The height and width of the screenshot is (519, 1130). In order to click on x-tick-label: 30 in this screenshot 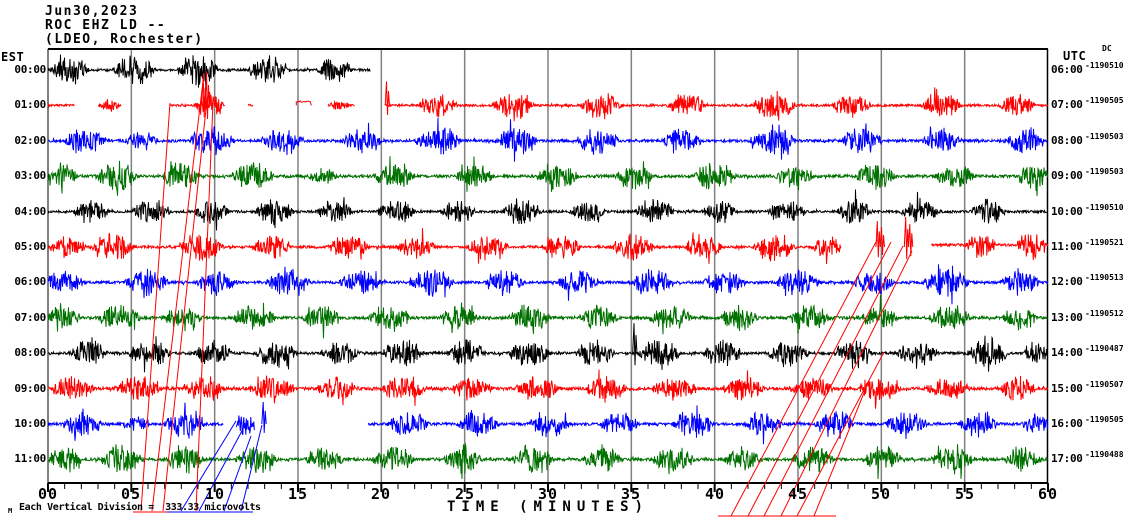, I will do `click(548, 494)`.